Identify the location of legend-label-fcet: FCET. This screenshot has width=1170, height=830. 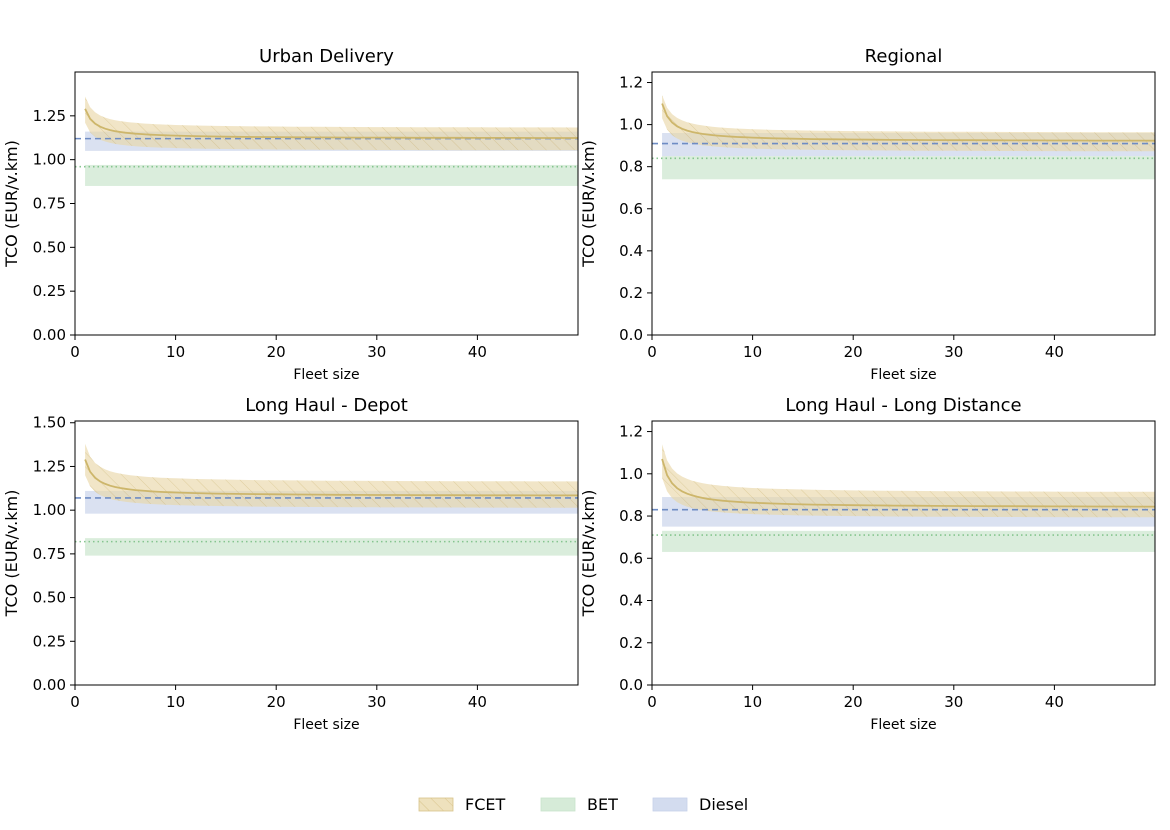
(485, 804).